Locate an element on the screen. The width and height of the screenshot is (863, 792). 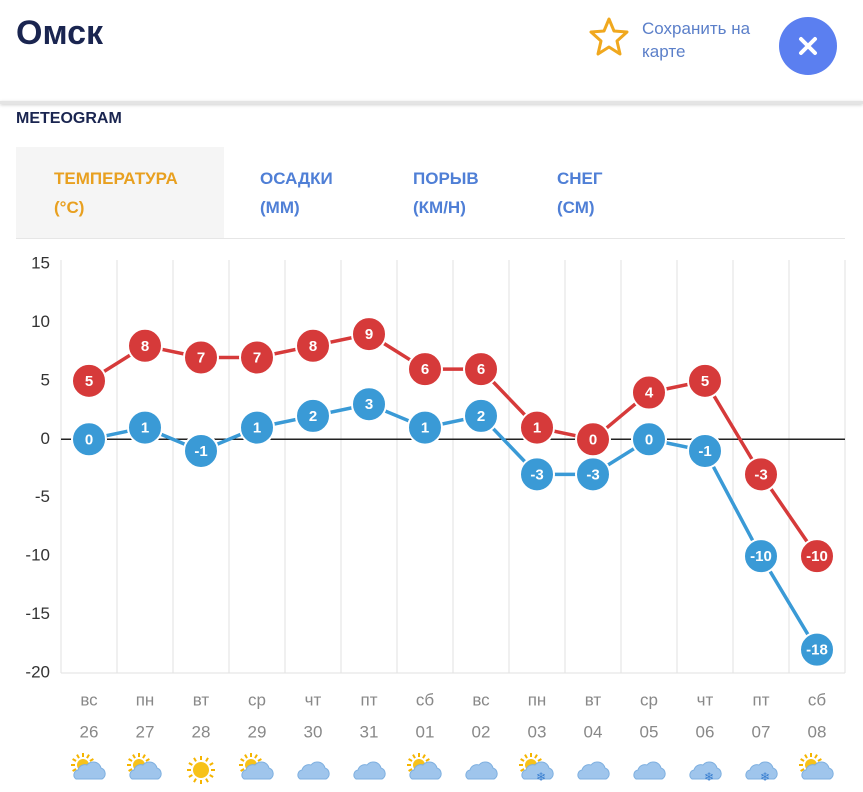
date-label: 30 is located at coordinates (313, 731).